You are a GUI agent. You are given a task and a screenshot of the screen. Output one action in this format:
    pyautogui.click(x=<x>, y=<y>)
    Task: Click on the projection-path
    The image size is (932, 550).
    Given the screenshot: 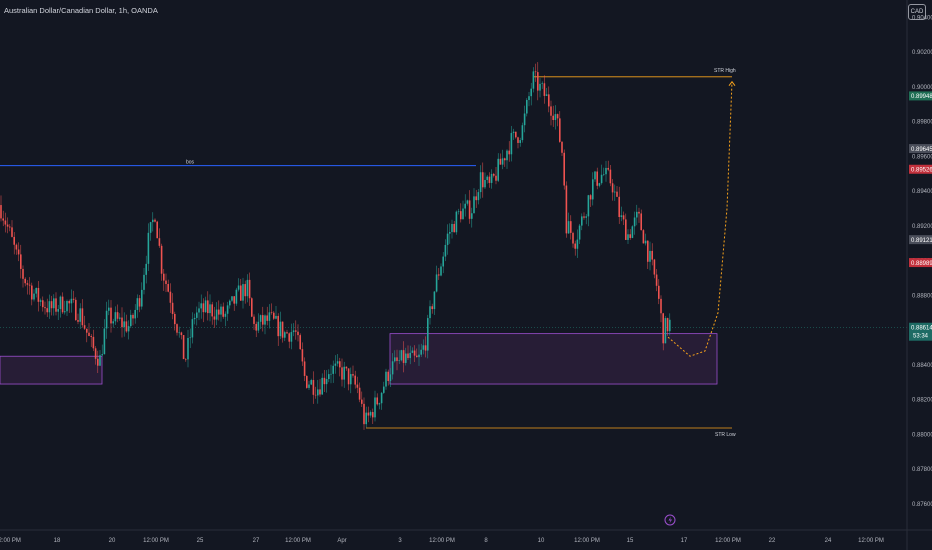 What is the action you would take?
    pyautogui.click(x=700, y=219)
    